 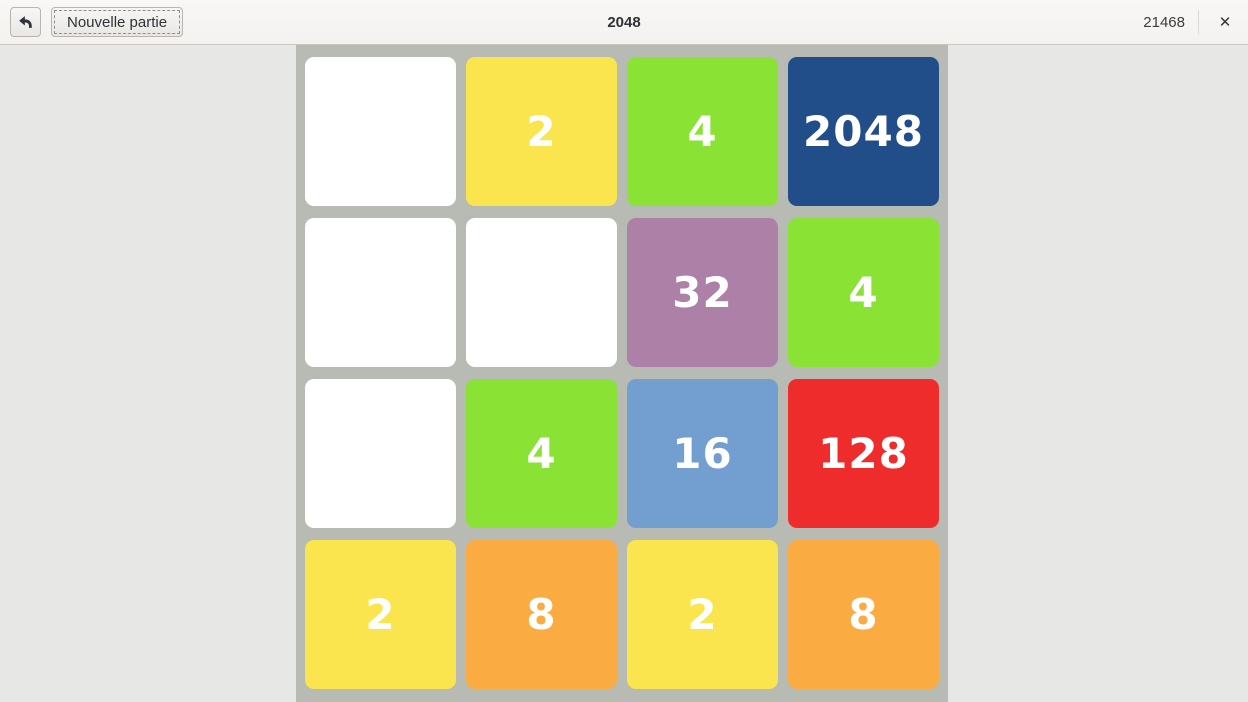 I want to click on window-title: 2048, so click(x=624, y=22).